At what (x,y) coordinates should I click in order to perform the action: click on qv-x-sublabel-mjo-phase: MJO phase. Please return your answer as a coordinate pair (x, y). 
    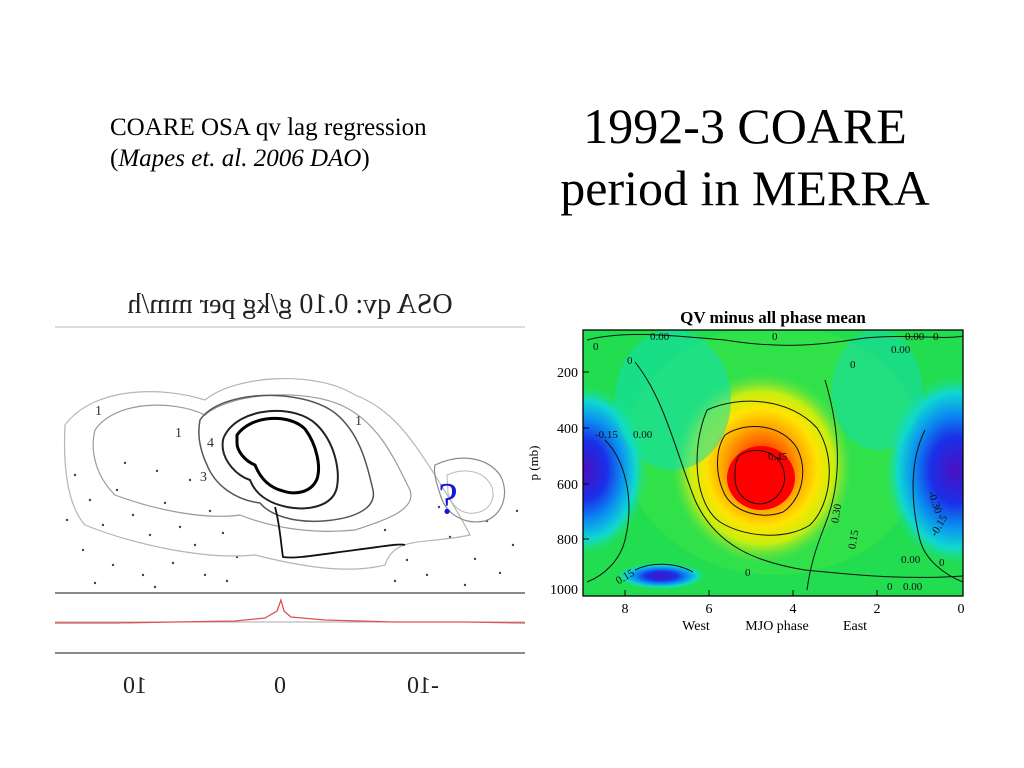
    Looking at the image, I should click on (776, 626).